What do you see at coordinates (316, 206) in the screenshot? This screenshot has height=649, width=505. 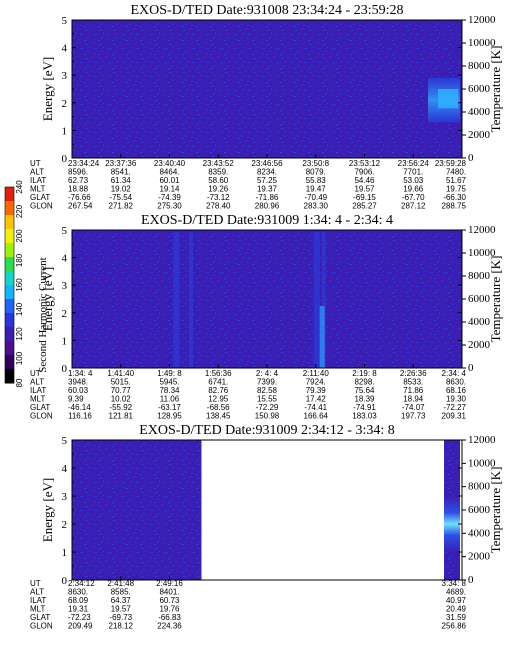 I see `ephemeris-value: 283.30` at bounding box center [316, 206].